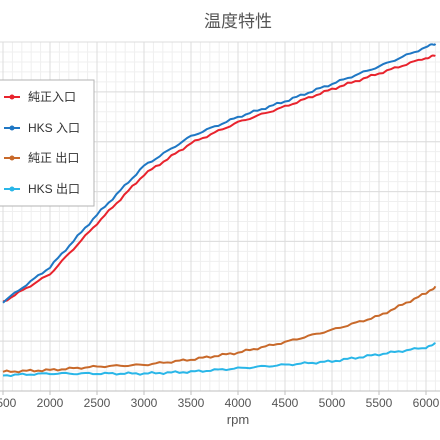 The height and width of the screenshot is (440, 440). Describe the element at coordinates (53, 158) in the screenshot. I see `legend-label: 純正 出口` at that location.